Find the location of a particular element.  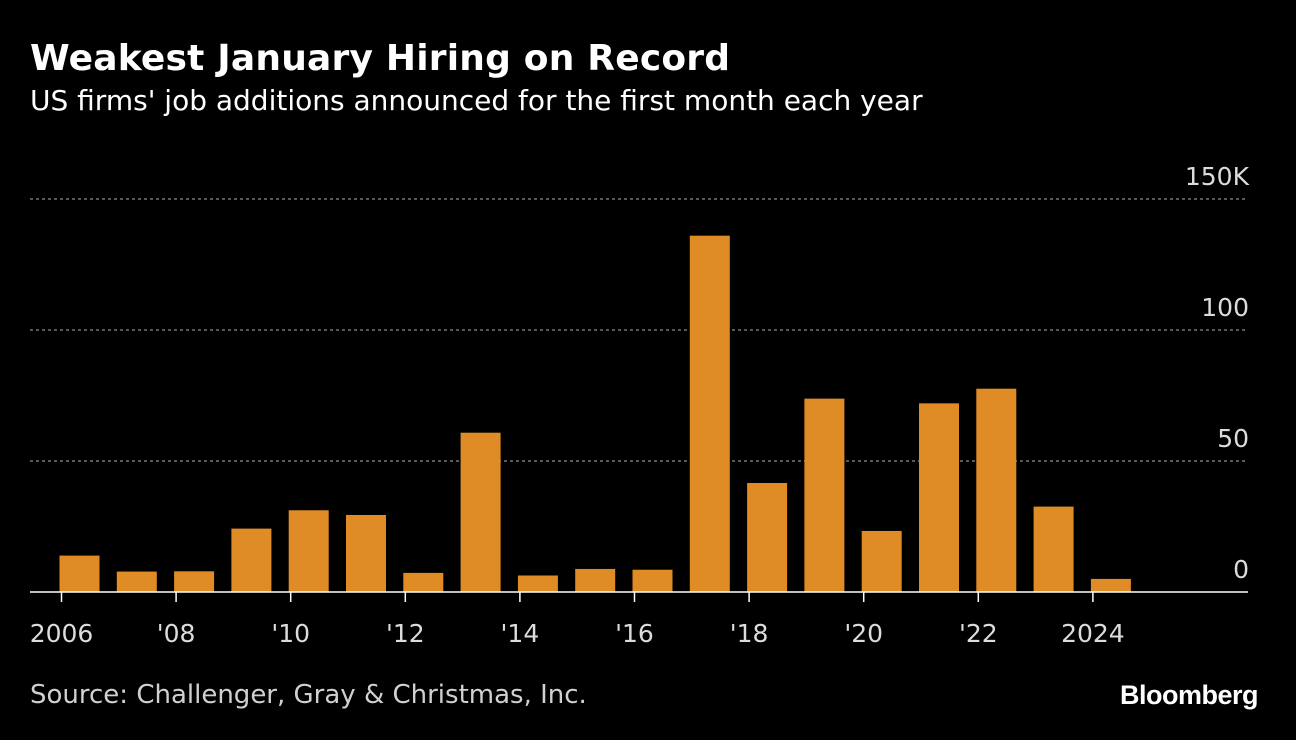

bar-2014 is located at coordinates (537, 583).